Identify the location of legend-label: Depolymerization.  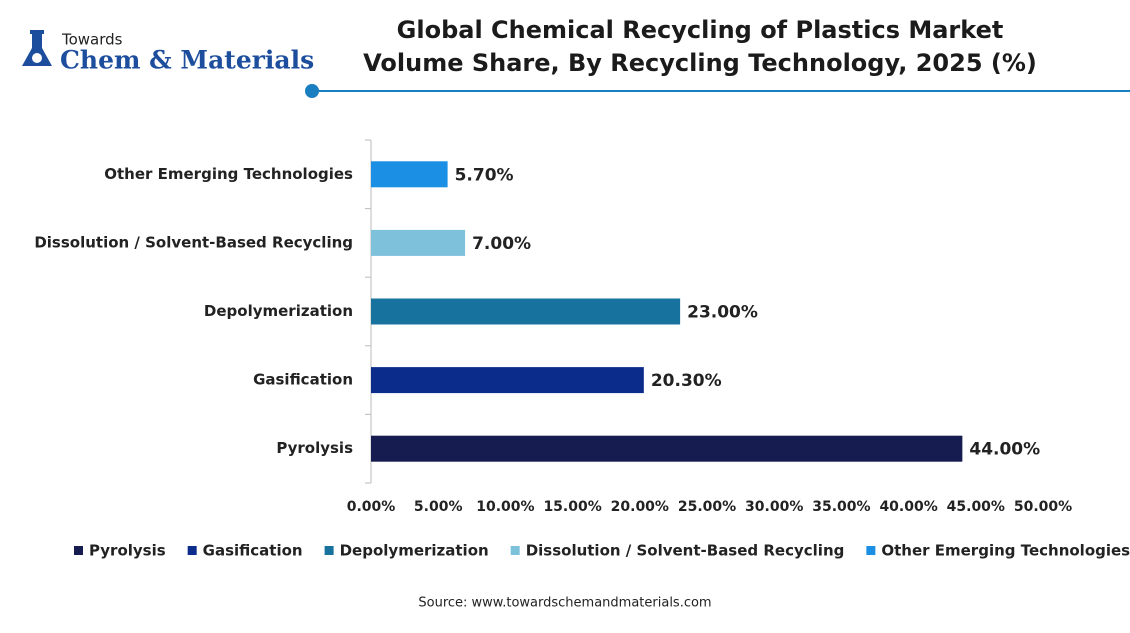
(414, 551).